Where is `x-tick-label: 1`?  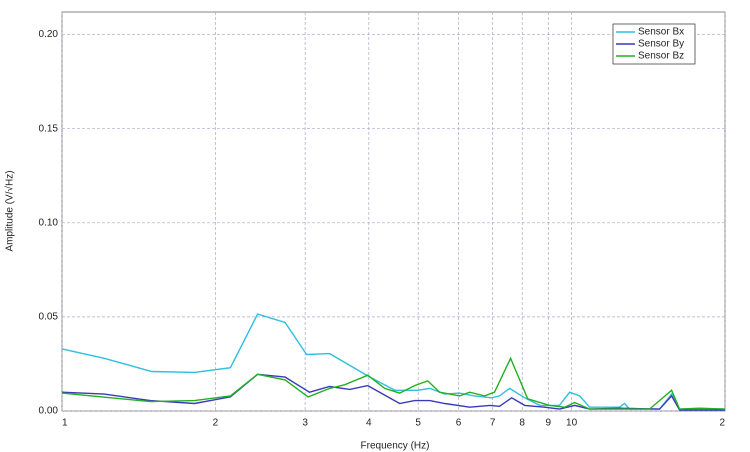
x-tick-label: 1 is located at coordinates (65, 423).